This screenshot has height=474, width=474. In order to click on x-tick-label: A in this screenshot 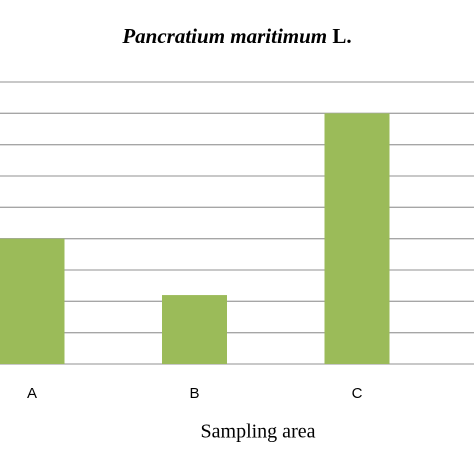, I will do `click(32, 393)`.